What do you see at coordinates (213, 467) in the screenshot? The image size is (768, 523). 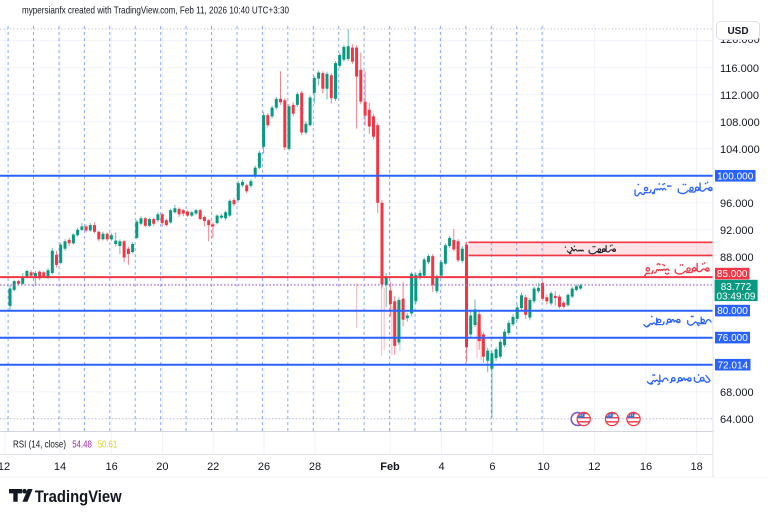 I see `svg-text: 22` at bounding box center [213, 467].